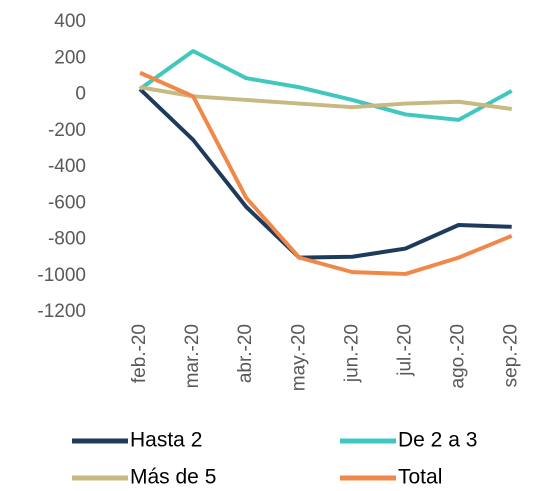 This screenshot has width=534, height=491. Describe the element at coordinates (192, 356) in the screenshot. I see `x-tick-label: mar.-20` at that location.